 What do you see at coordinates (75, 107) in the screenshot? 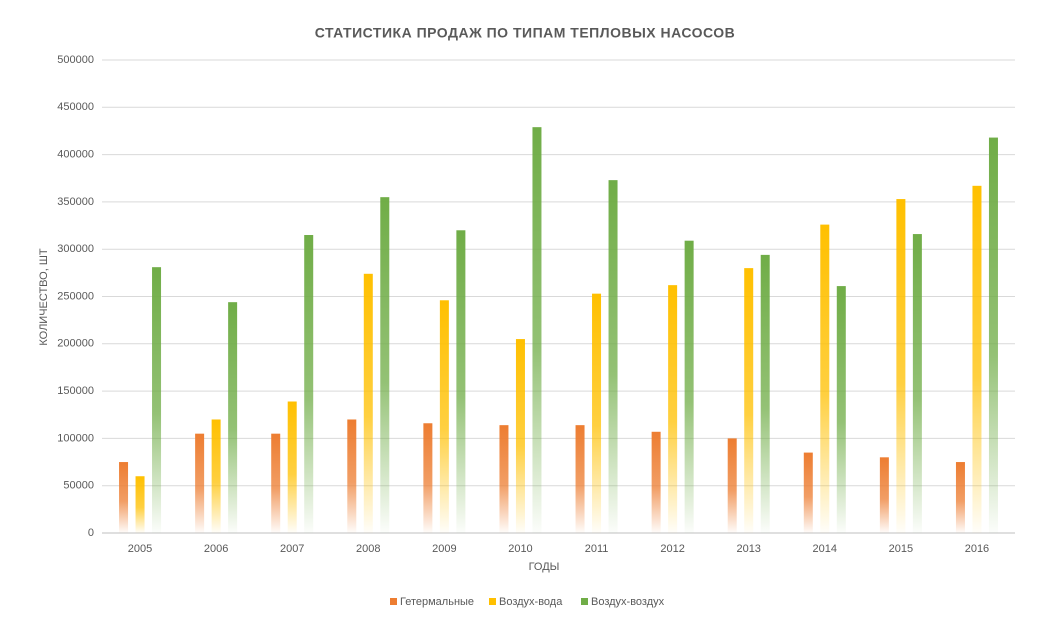
I see `y-tick-label: 450000` at bounding box center [75, 107].